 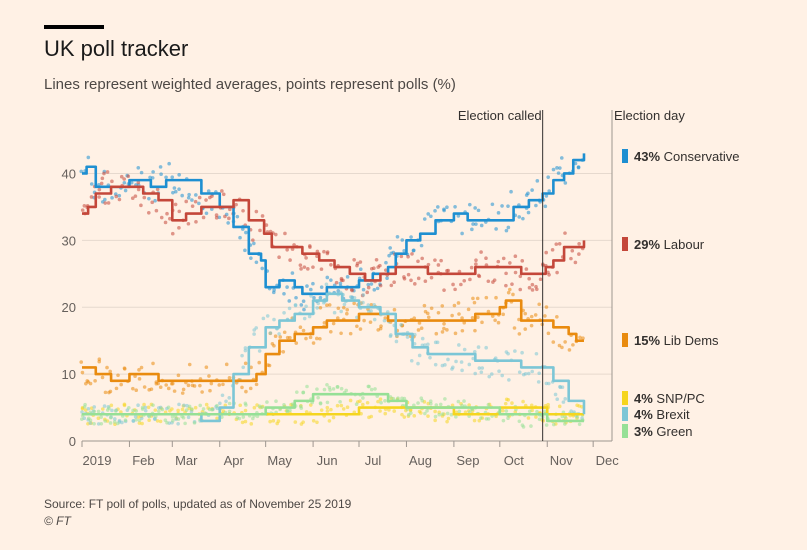 I want to click on x-tick-label: Jul, so click(x=373, y=460).